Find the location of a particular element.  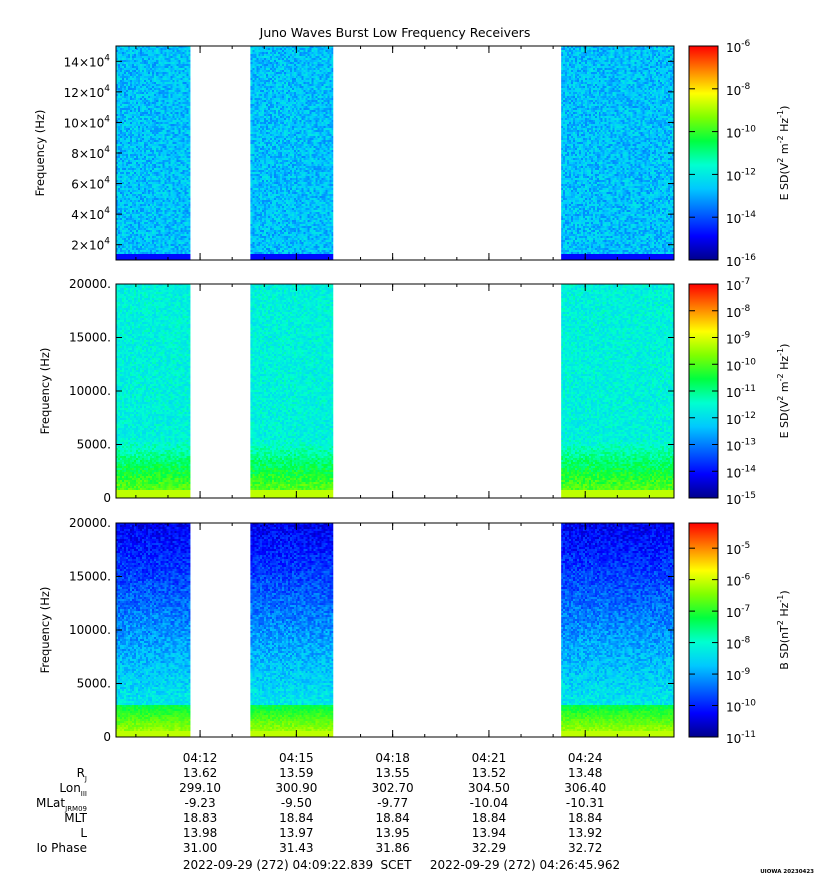

ephemeris-value: -9.50 is located at coordinates (296, 803).